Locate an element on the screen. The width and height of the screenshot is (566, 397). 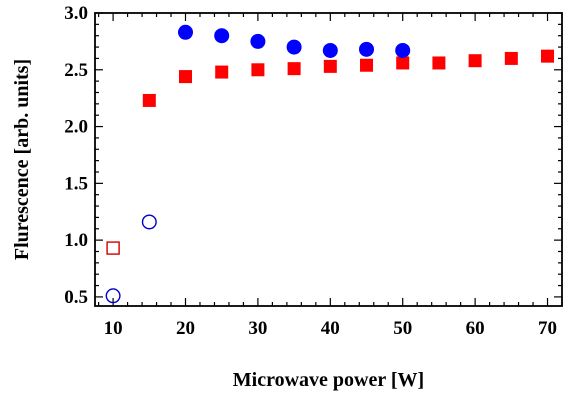
y-tick-label: 2.5 is located at coordinates (76, 70).